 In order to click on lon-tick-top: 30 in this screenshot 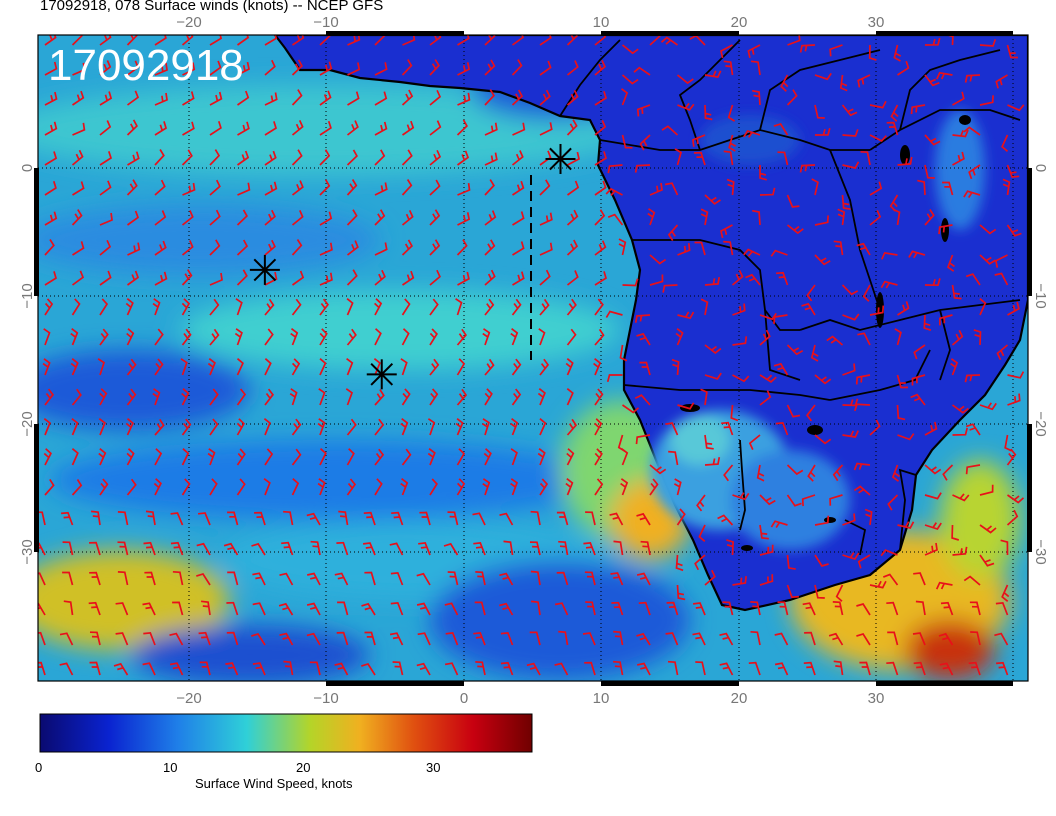, I will do `click(876, 22)`.